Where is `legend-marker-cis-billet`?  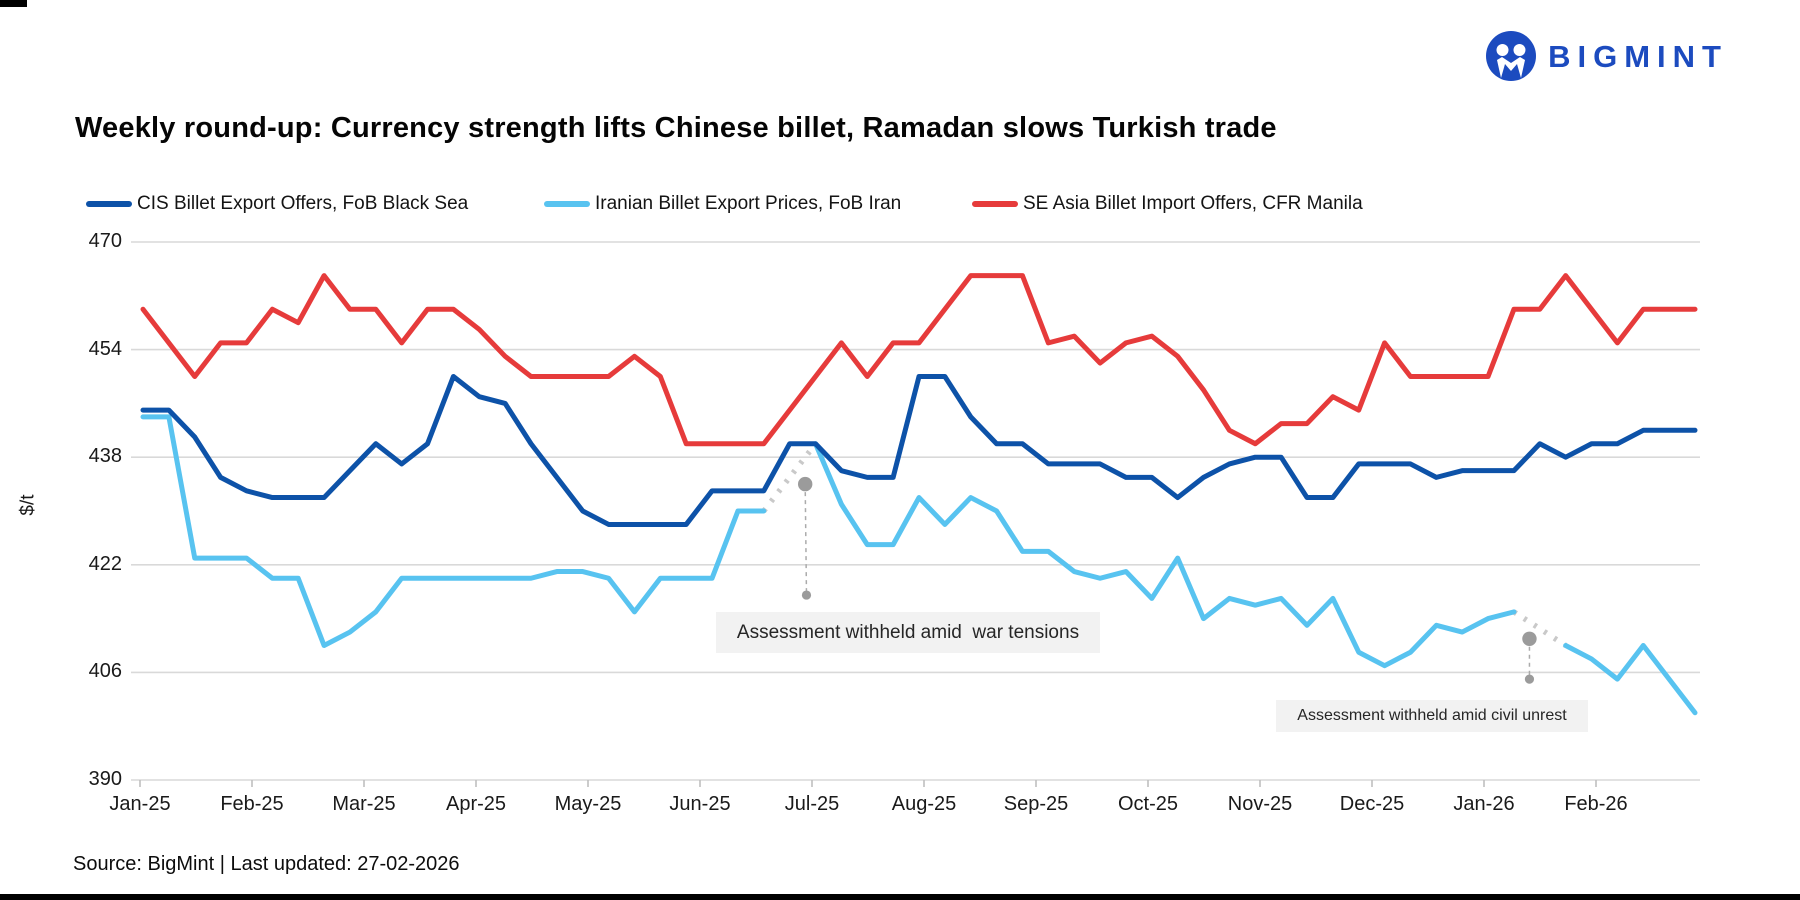 legend-marker-cis-billet is located at coordinates (109, 204).